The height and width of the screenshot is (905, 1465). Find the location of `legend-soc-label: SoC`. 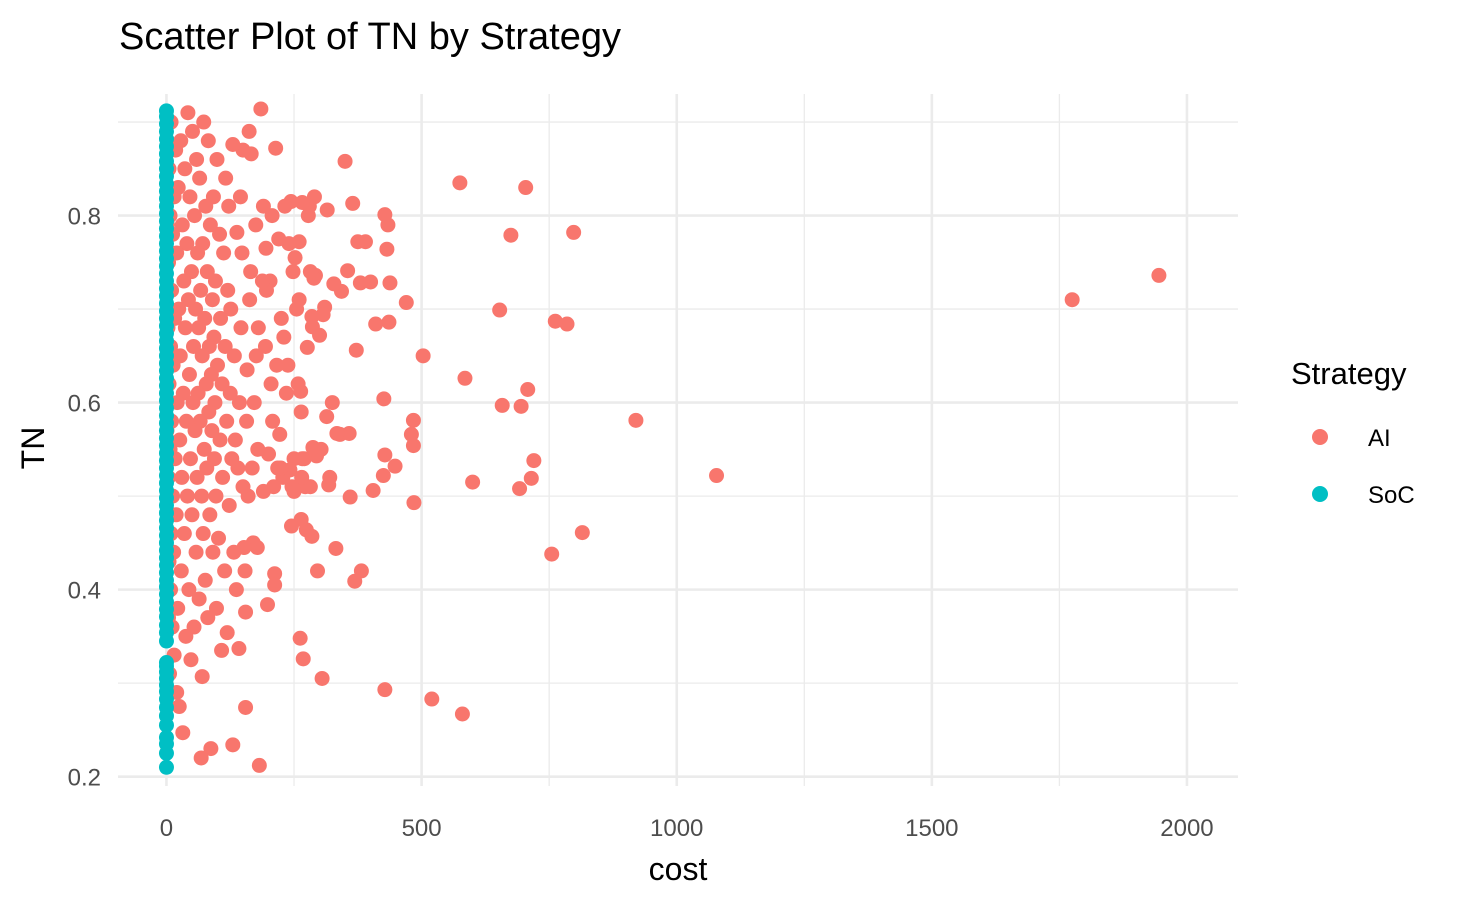

legend-soc-label: SoC is located at coordinates (1391, 495).